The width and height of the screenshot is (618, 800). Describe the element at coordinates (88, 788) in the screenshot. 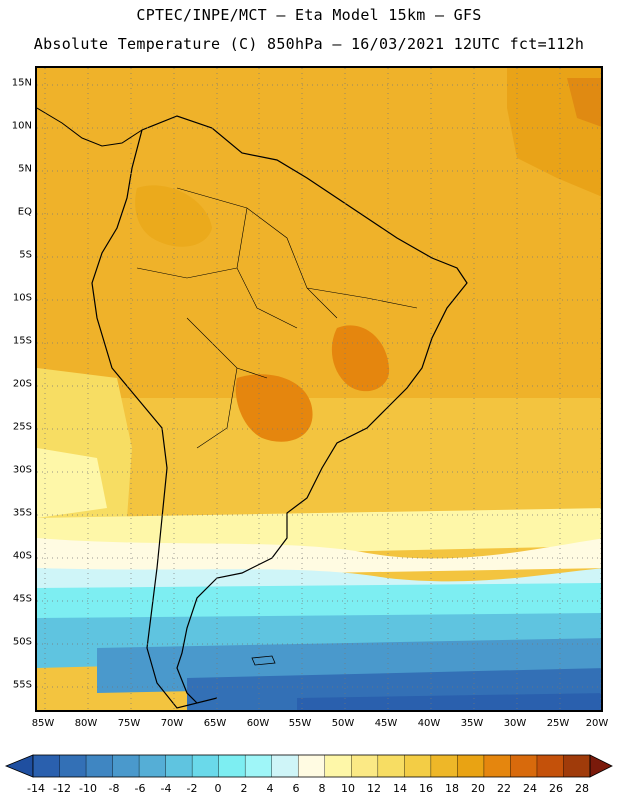

I see `colorbar-label: -10` at that location.